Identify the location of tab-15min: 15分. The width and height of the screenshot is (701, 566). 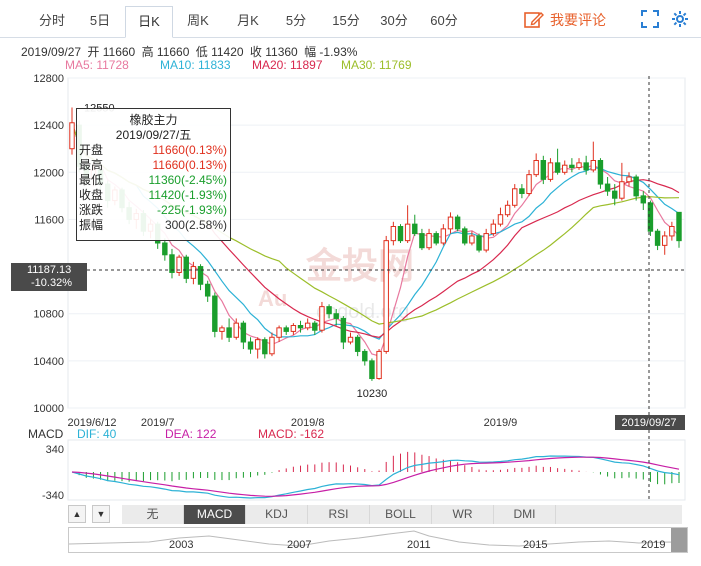
(346, 20).